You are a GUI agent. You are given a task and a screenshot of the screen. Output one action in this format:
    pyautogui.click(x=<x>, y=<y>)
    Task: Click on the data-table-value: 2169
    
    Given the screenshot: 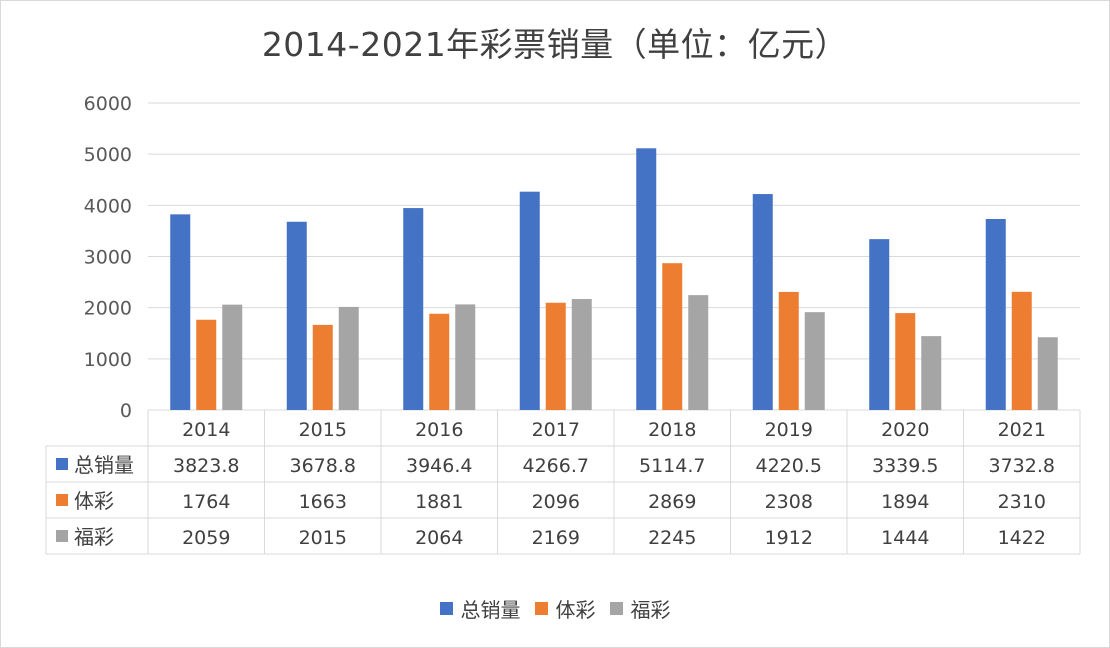 What is the action you would take?
    pyautogui.click(x=556, y=538)
    